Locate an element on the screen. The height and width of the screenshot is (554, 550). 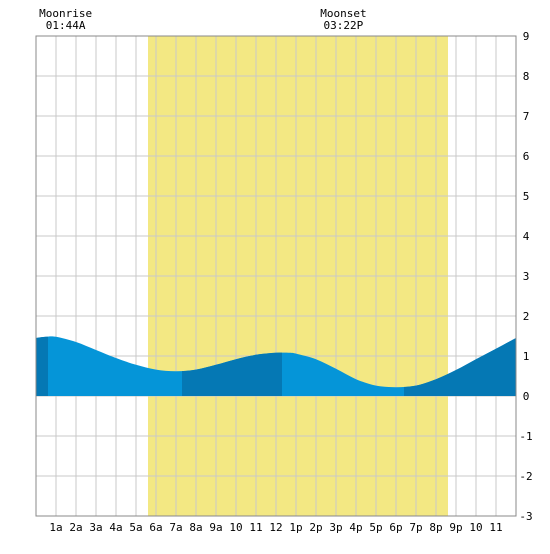
y-tick-label: 0 is located at coordinates (526, 396).